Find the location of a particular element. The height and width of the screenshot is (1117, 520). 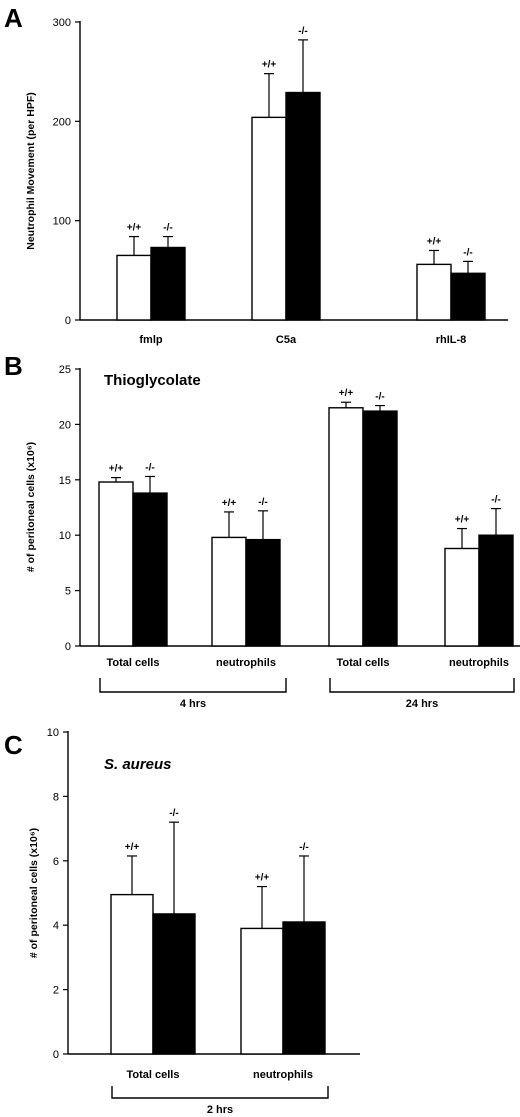

panel-title: Thioglycolate is located at coordinates (152, 380).